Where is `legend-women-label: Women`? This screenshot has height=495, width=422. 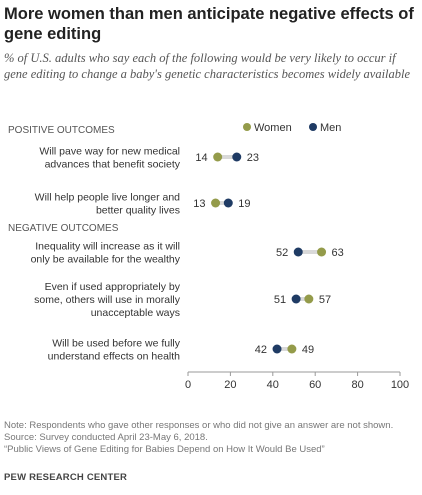 legend-women-label: Women is located at coordinates (273, 128).